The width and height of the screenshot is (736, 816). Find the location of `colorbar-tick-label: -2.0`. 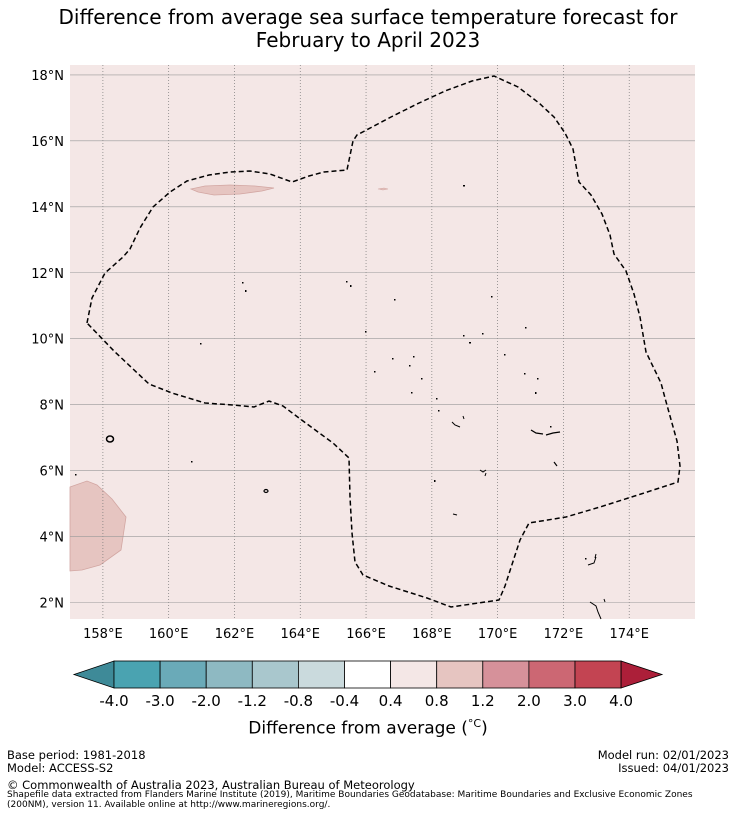

colorbar-tick-label: -2.0 is located at coordinates (206, 701).